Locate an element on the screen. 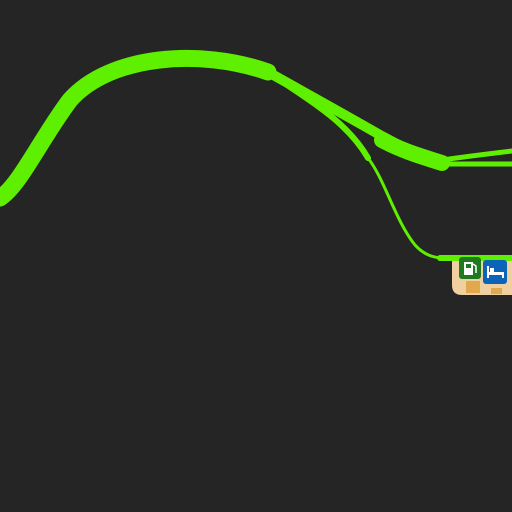 This screenshot has width=512, height=512. service-access-road is located at coordinates (406, 208).